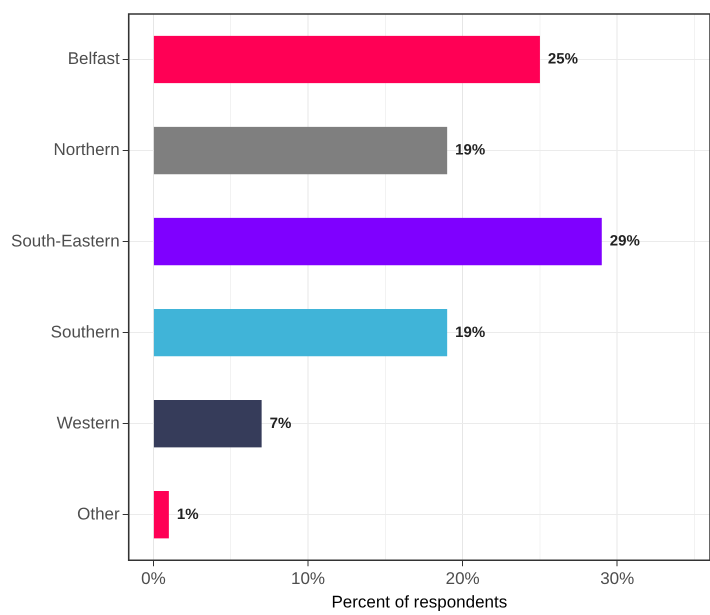 Image resolution: width=710 pixels, height=615 pixels. What do you see at coordinates (65, 240) in the screenshot?
I see `y-tick-label: South-Eastern` at bounding box center [65, 240].